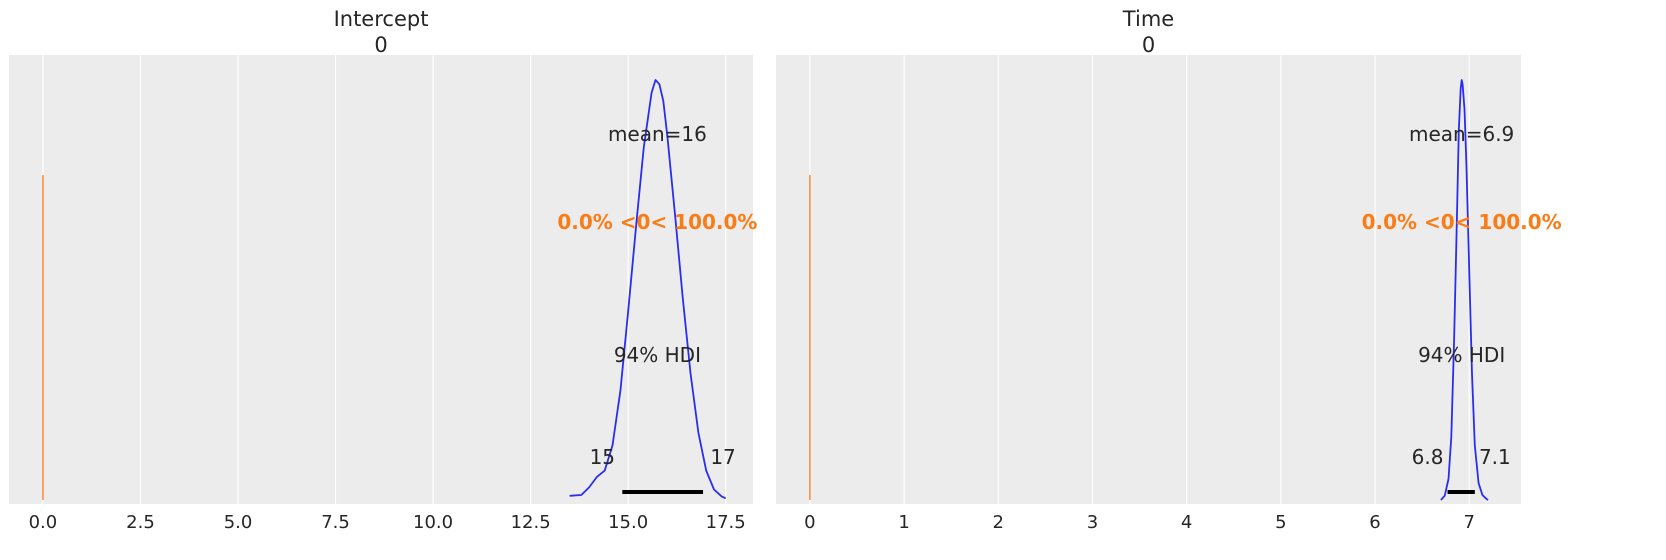  What do you see at coordinates (1461, 134) in the screenshot?
I see `mean-label: mean=6.9` at bounding box center [1461, 134].